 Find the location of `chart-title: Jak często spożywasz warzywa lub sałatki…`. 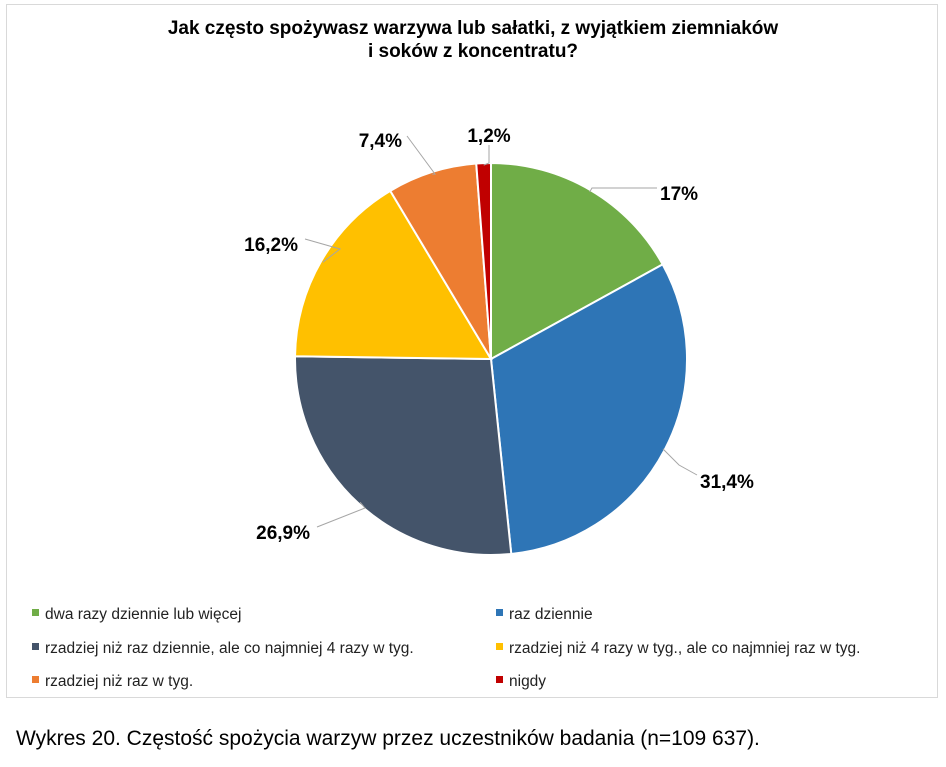

chart-title: Jak często spożywasz warzywa lub sałatki… is located at coordinates (473, 40).